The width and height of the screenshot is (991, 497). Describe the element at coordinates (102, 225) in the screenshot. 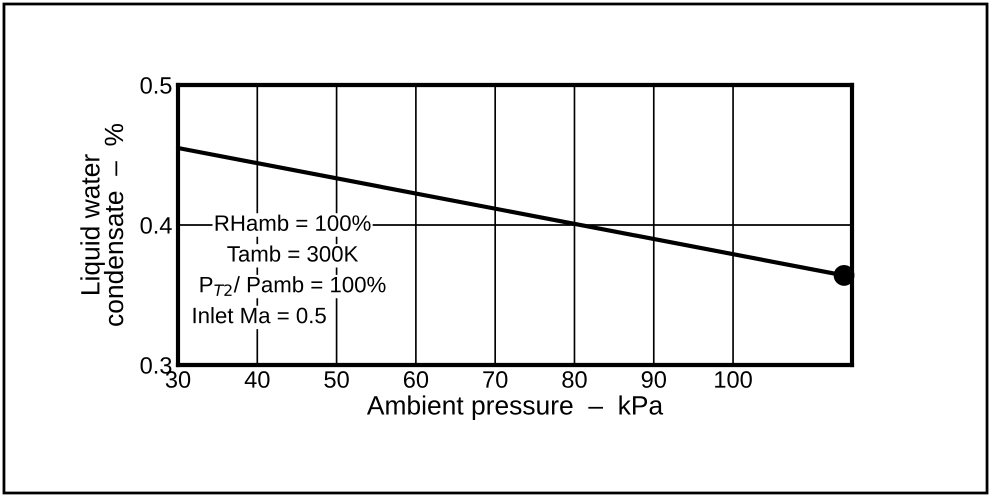

I see `y-axis-title: Liquid water condensate – %` at that location.